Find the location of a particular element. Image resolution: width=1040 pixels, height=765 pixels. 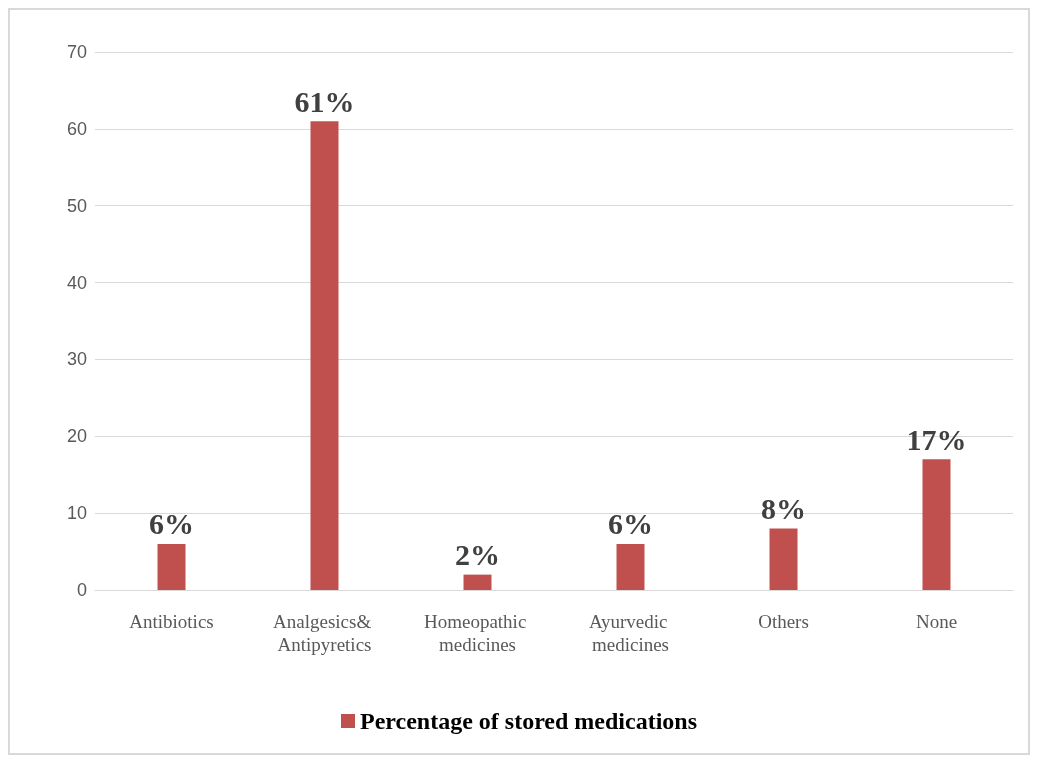

y-tick-label: 30 is located at coordinates (76, 359).